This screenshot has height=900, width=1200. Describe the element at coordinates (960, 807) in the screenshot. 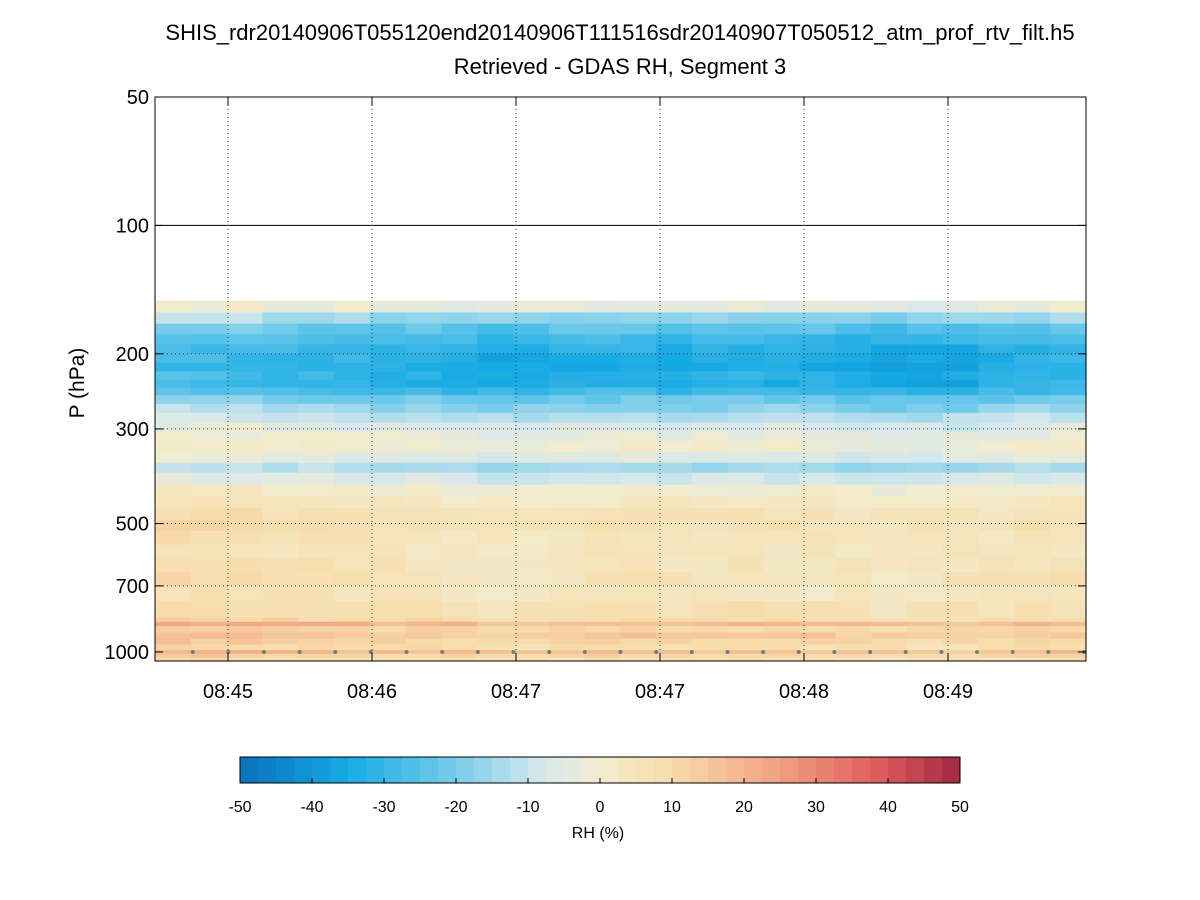

I see `colorbar-tick-label: 50` at that location.